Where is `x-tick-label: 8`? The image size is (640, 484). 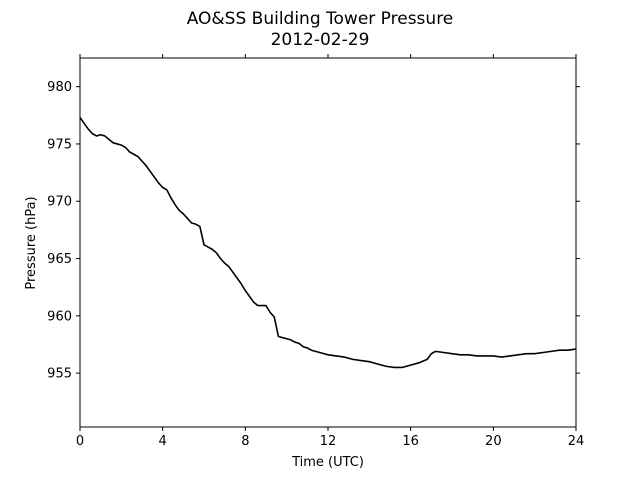
x-tick-label: 8 is located at coordinates (245, 441).